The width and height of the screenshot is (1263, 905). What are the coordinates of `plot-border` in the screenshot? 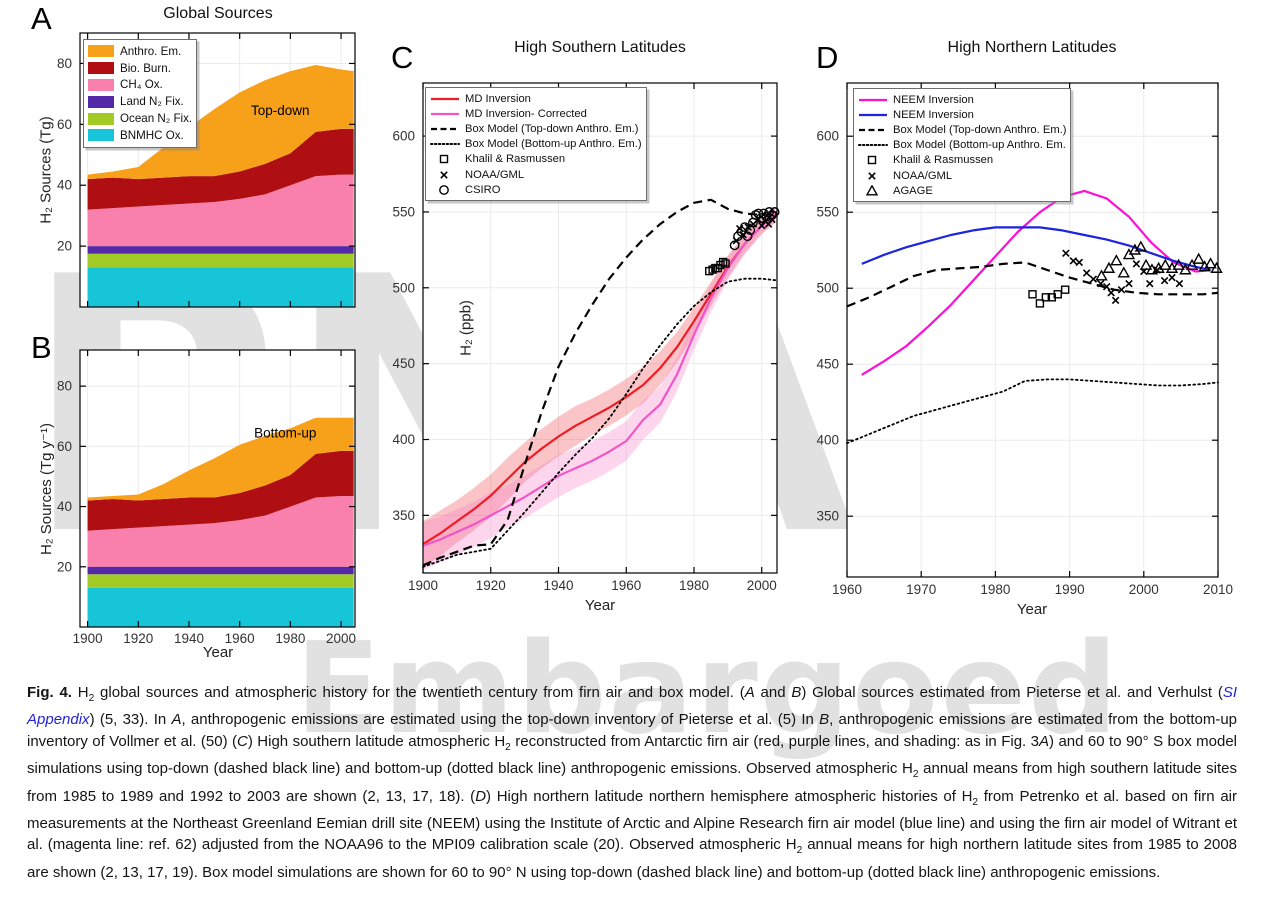 It's located at (217, 488).